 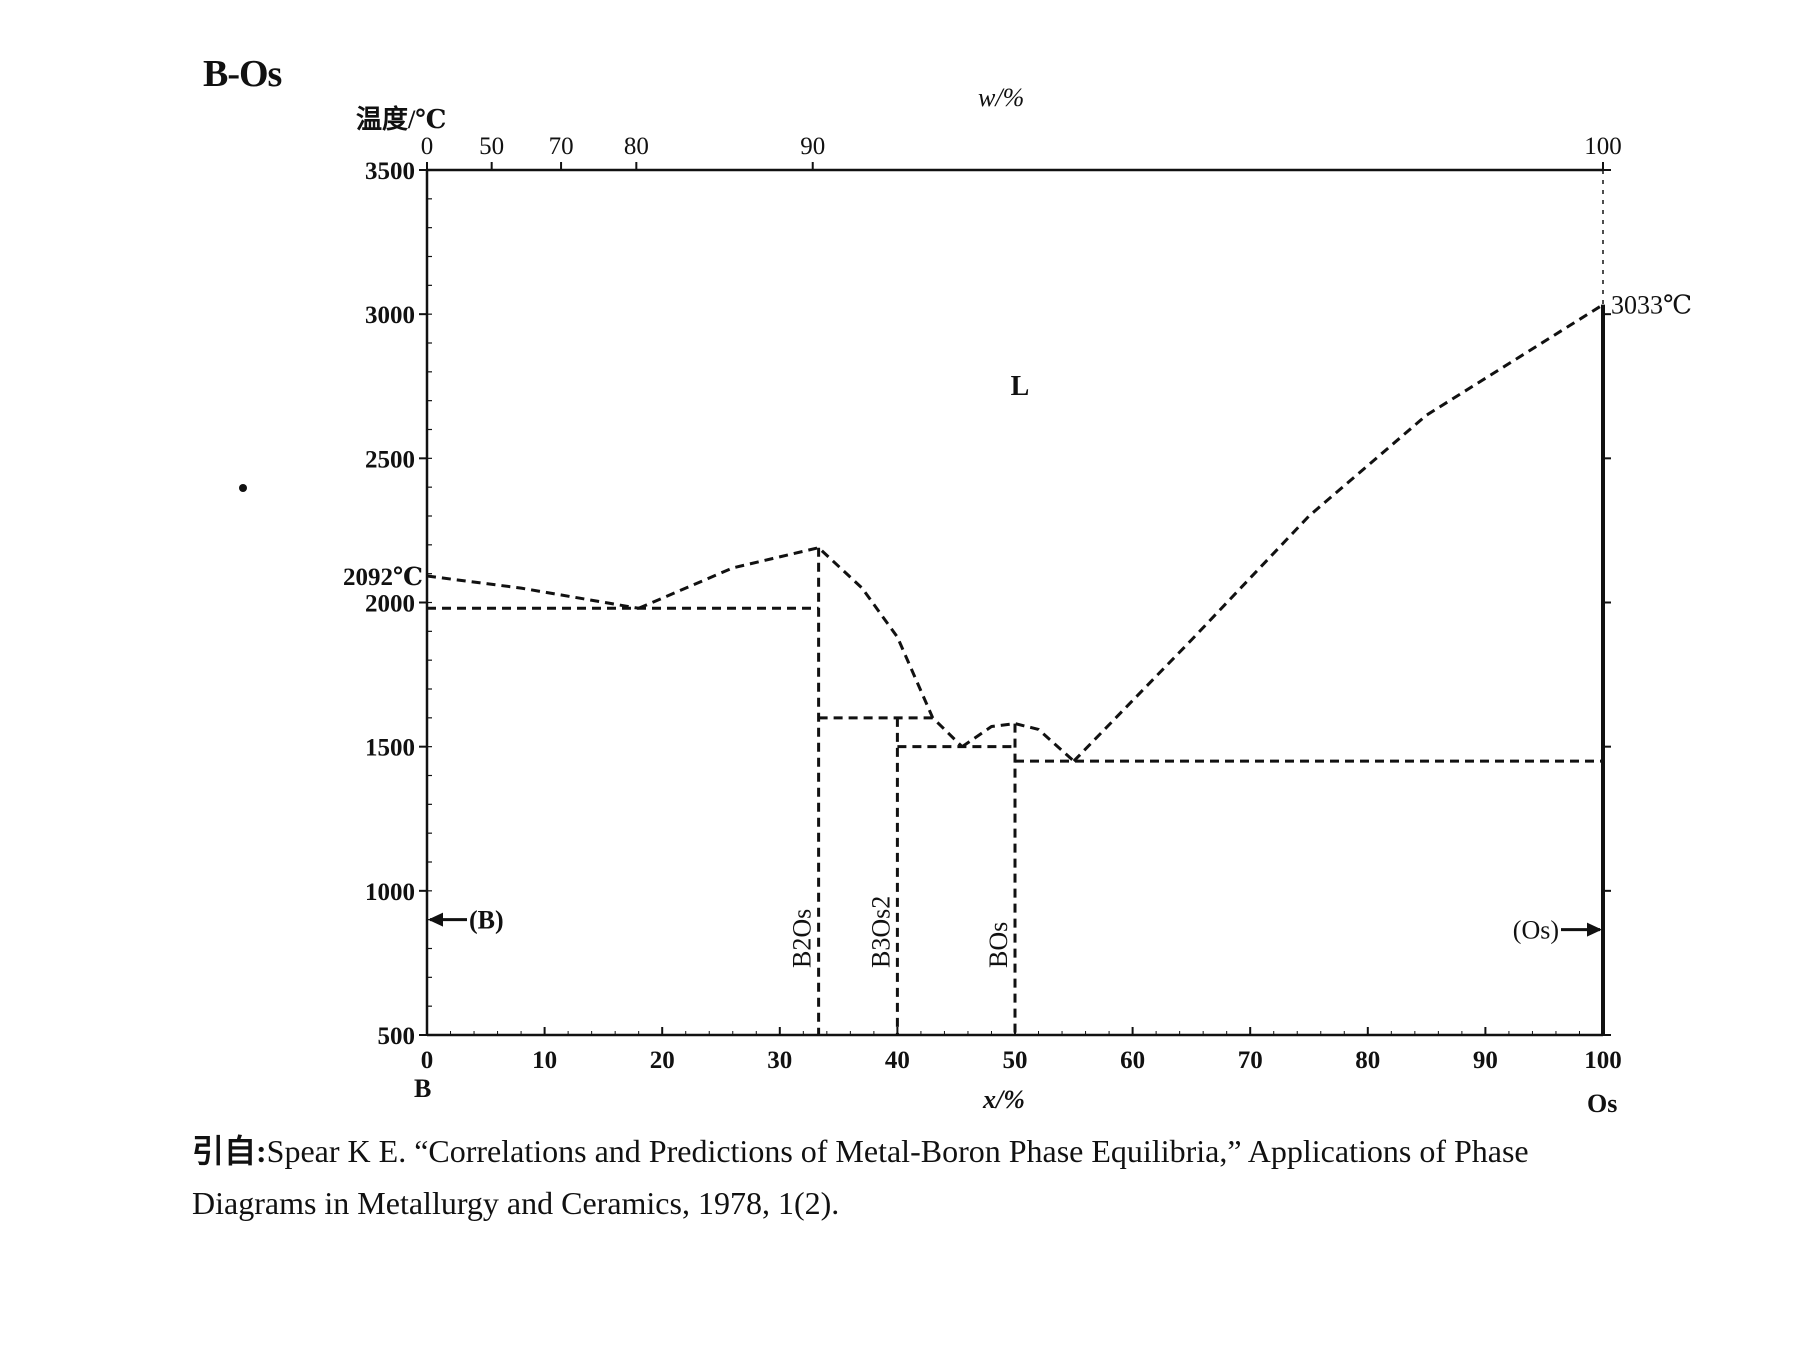 I want to click on top-tick-label: 0, so click(x=427, y=146).